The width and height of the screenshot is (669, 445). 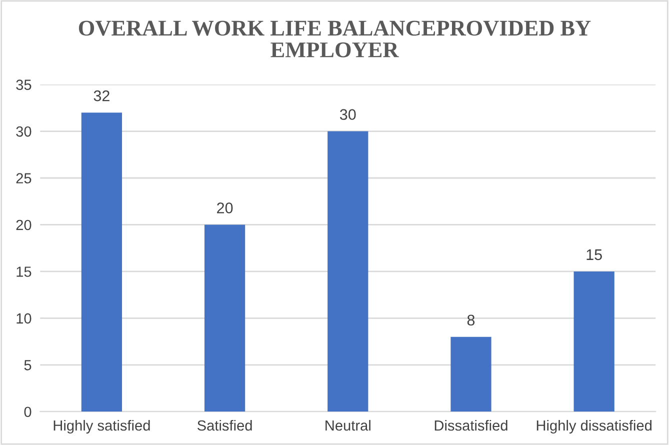 I want to click on y-tick-label: 25, so click(x=24, y=178).